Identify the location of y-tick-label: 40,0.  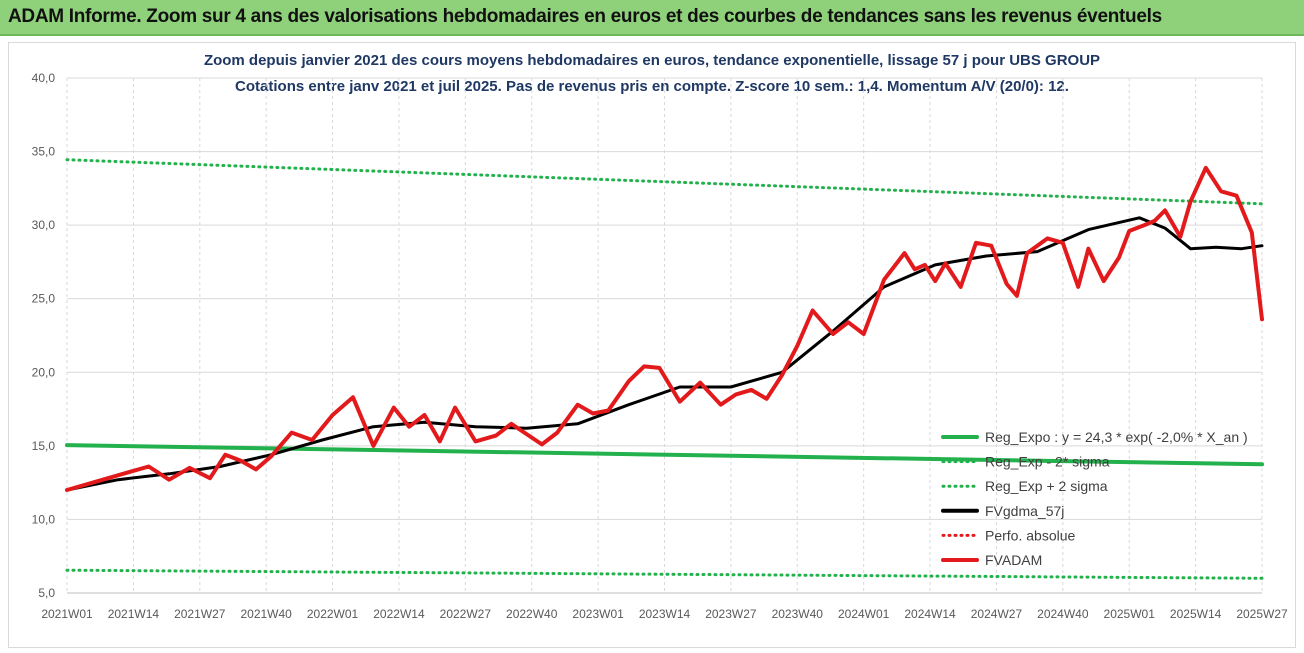
(44, 78).